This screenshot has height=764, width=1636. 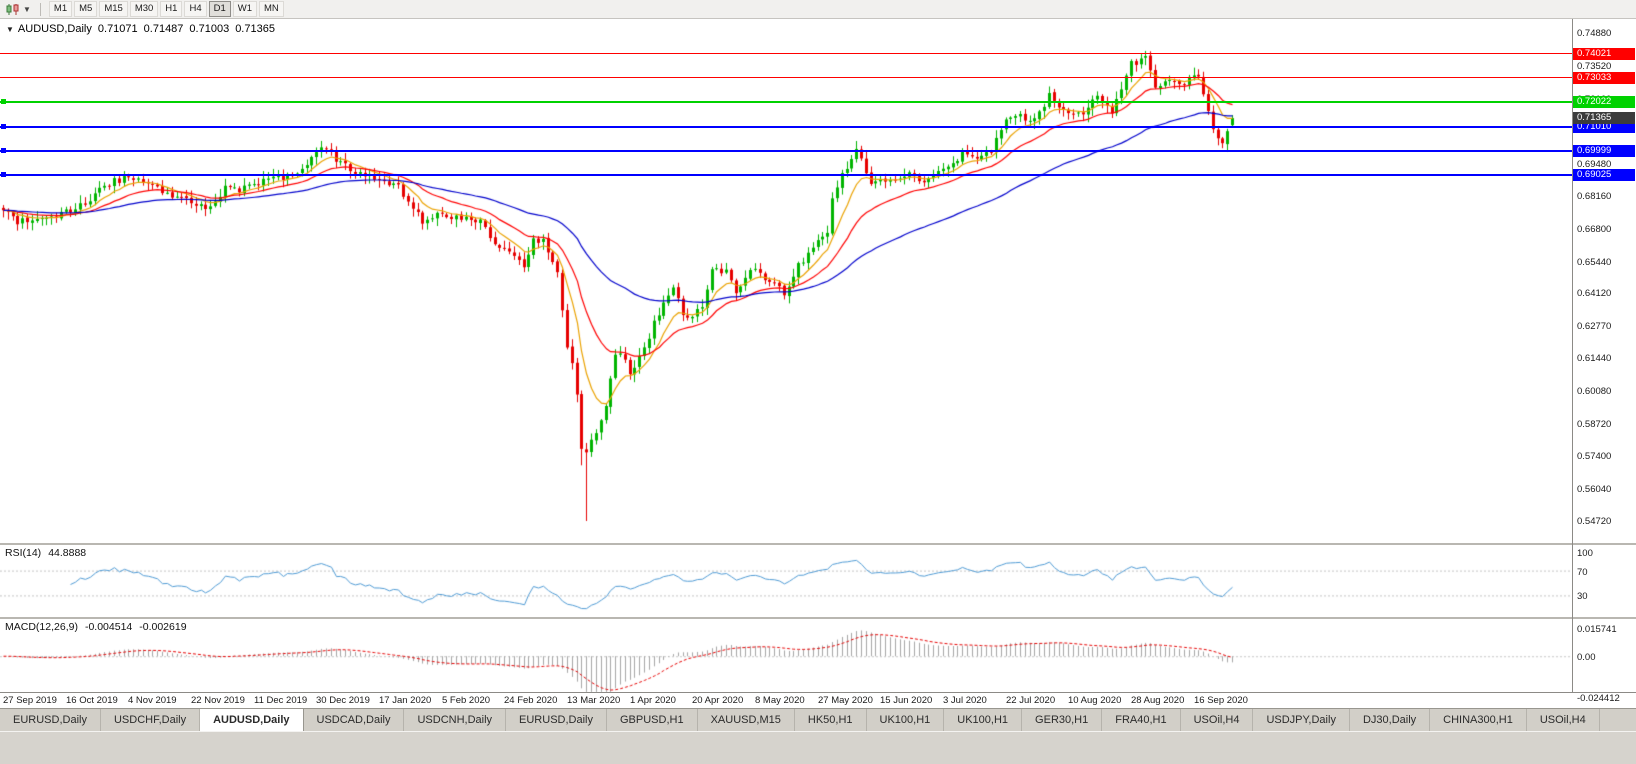 I want to click on chart-symbol-label: AUDUSD,Daily, so click(x=54, y=29).